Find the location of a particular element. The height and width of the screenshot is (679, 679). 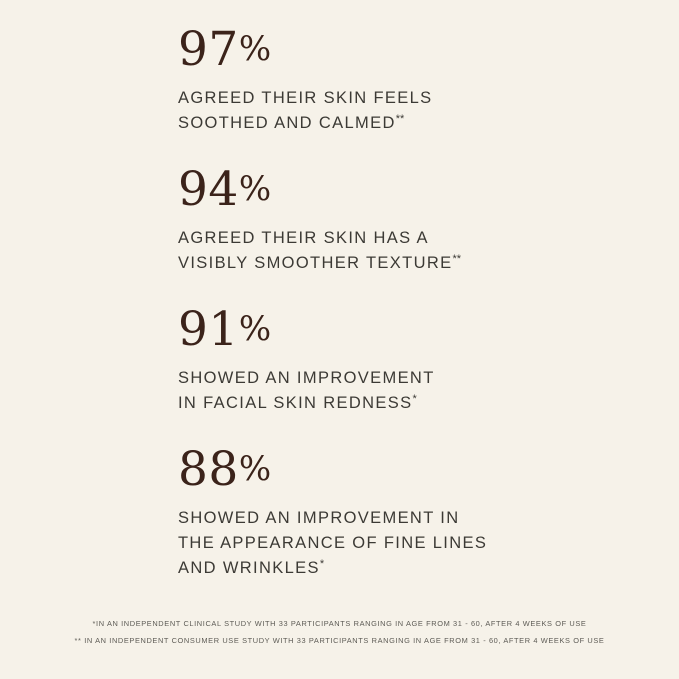

stat-value: 94% is located at coordinates (413, 190).